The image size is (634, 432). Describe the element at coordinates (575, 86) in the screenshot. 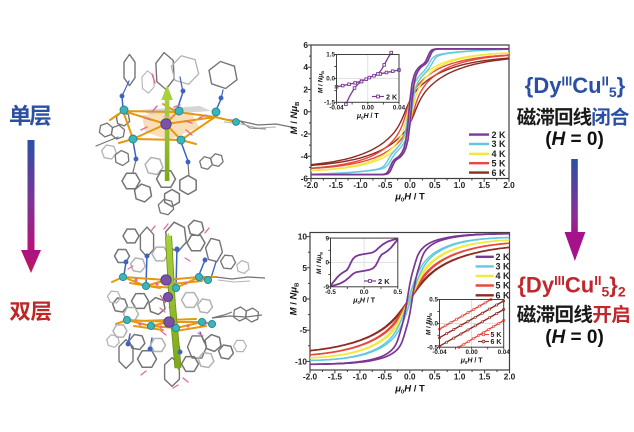

I see `svg-text: {DyIIICuII5}` at that location.